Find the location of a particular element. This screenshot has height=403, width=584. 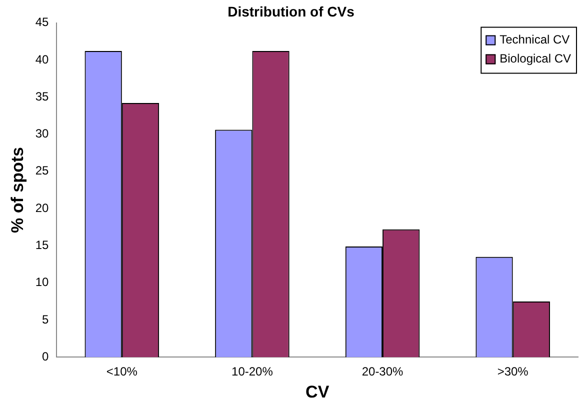

x-tick-label: >30% is located at coordinates (513, 371).